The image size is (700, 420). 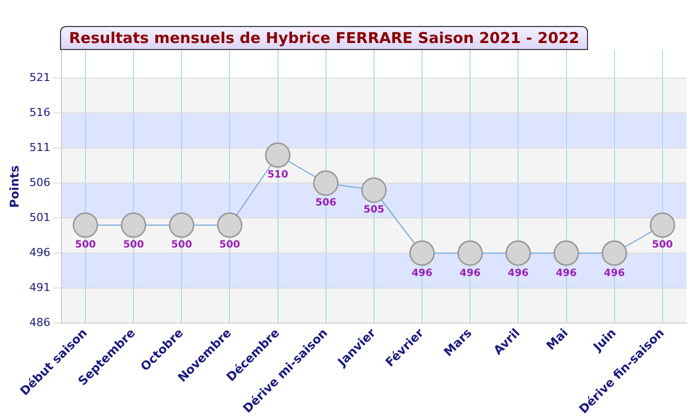 I want to click on data-label: 506, so click(x=325, y=203).